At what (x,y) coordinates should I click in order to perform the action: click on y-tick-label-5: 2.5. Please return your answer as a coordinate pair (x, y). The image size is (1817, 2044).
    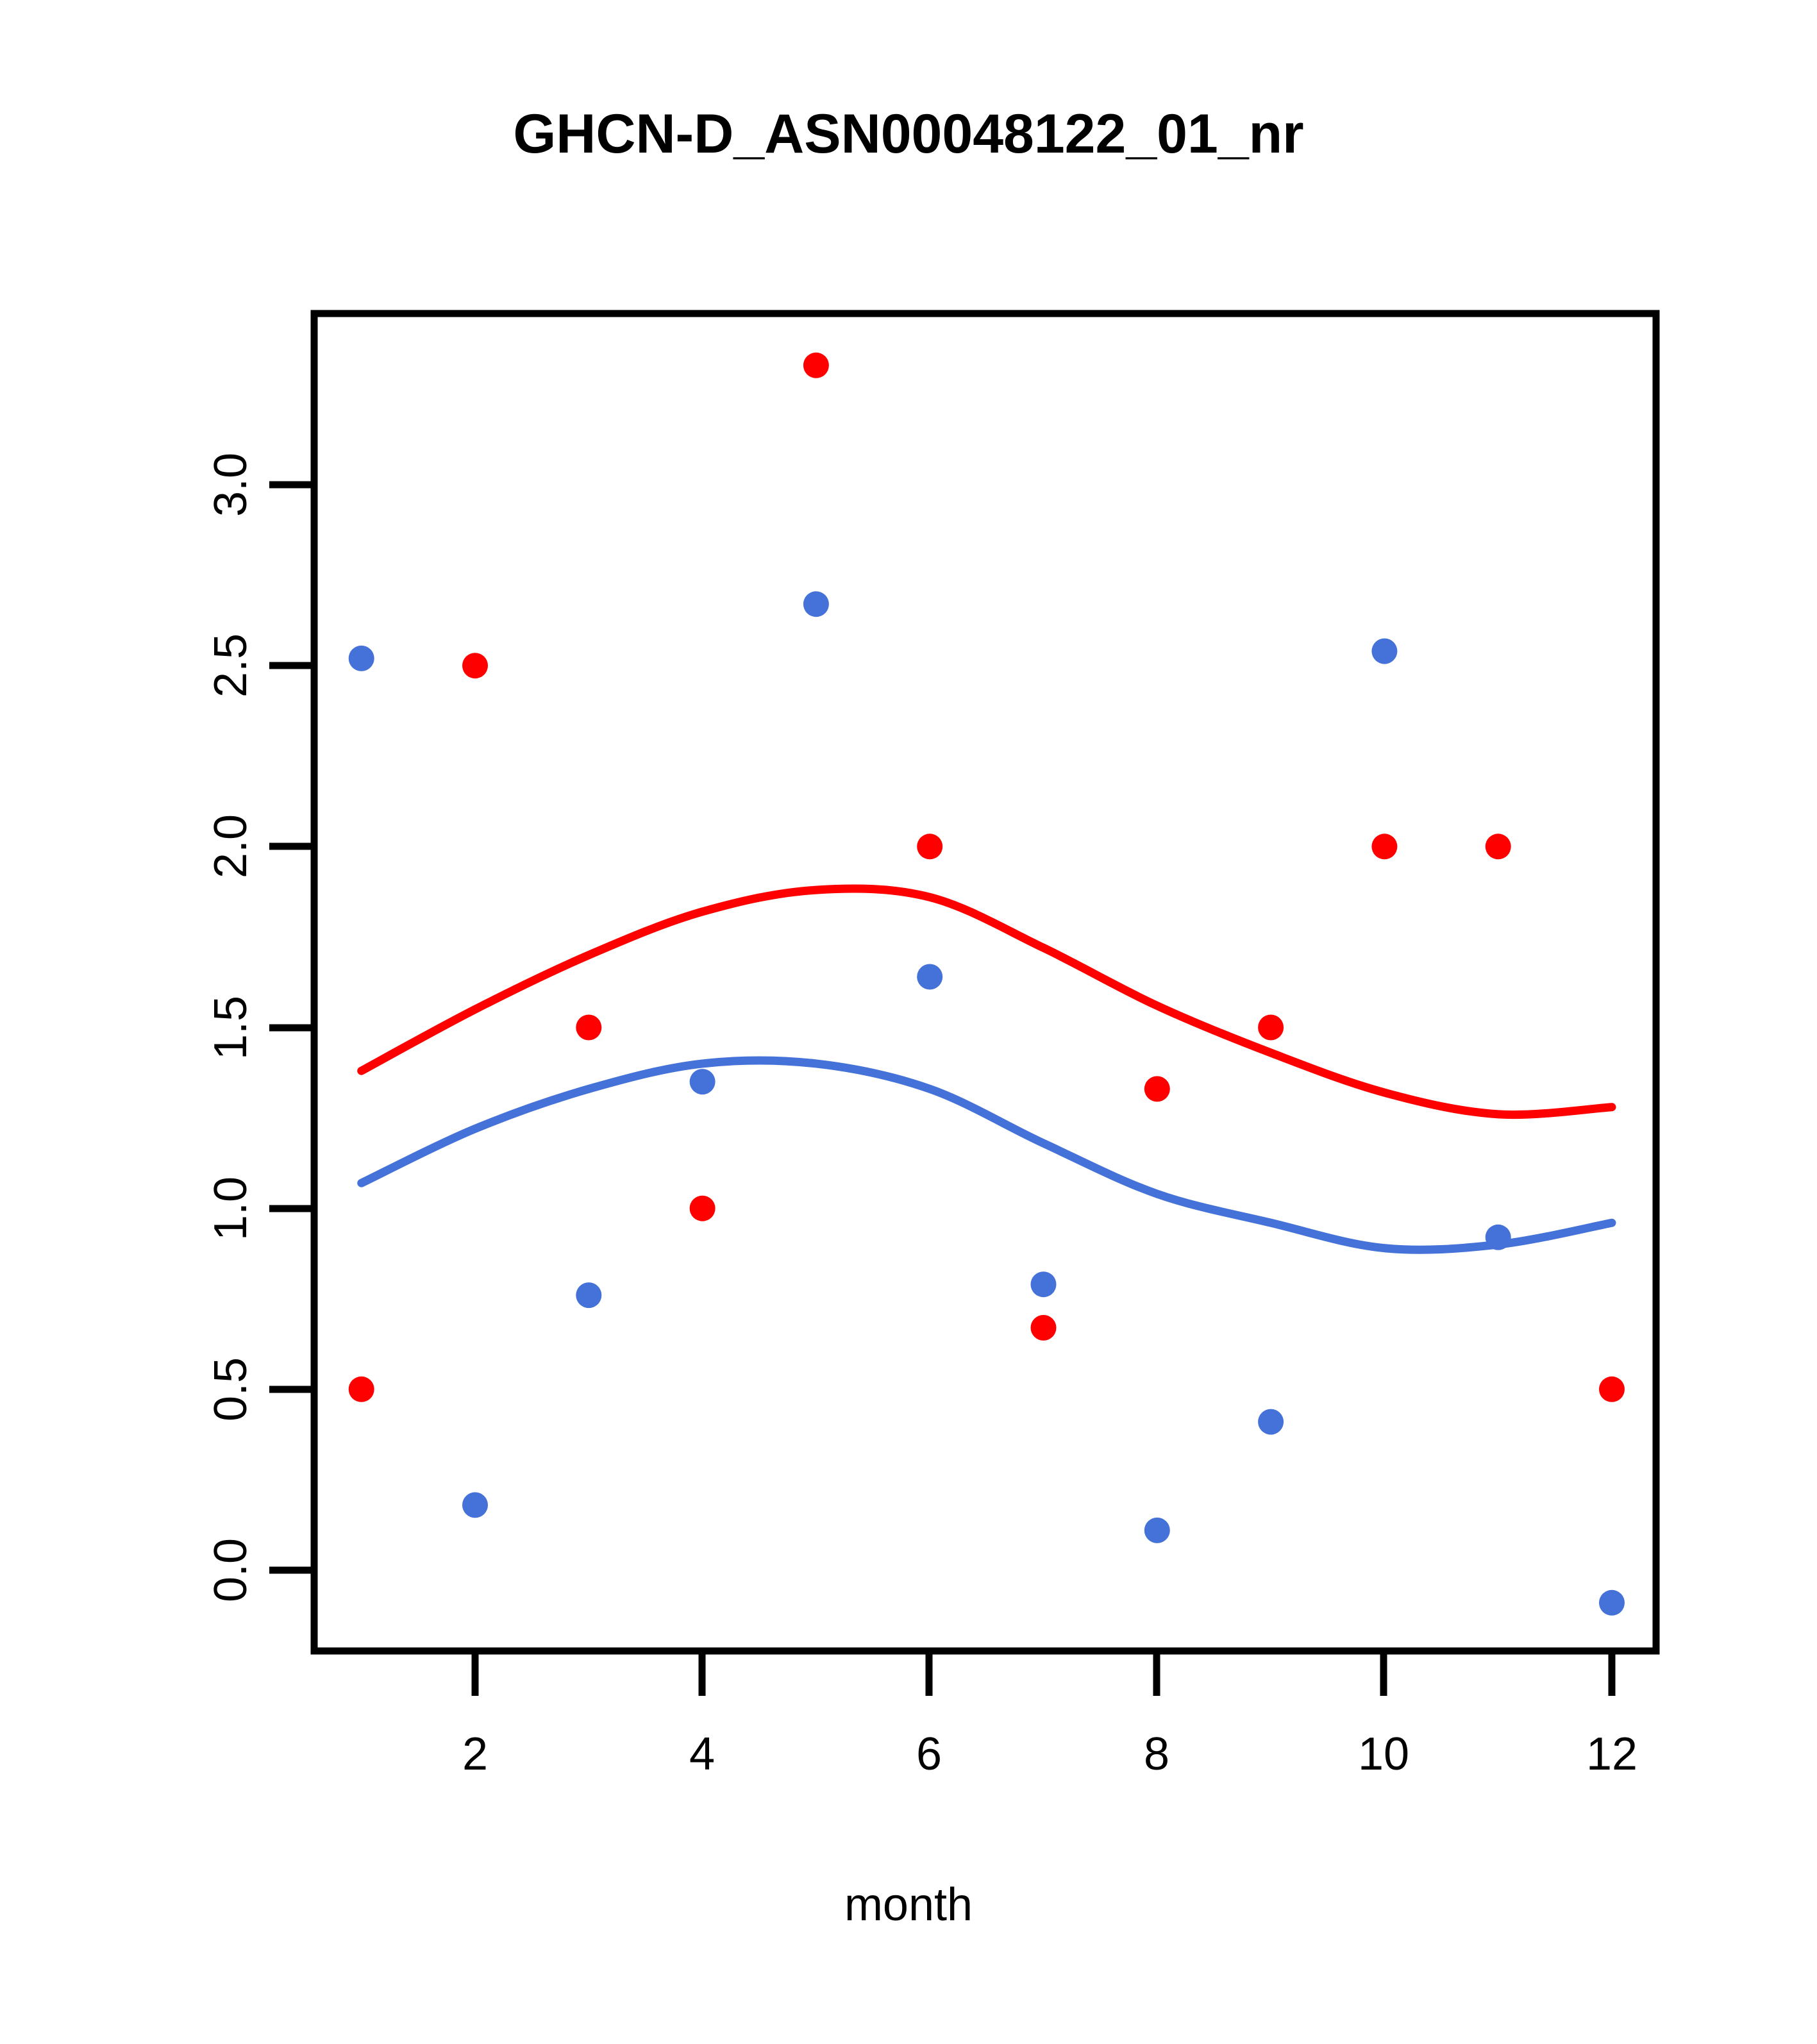
    Looking at the image, I should click on (231, 665).